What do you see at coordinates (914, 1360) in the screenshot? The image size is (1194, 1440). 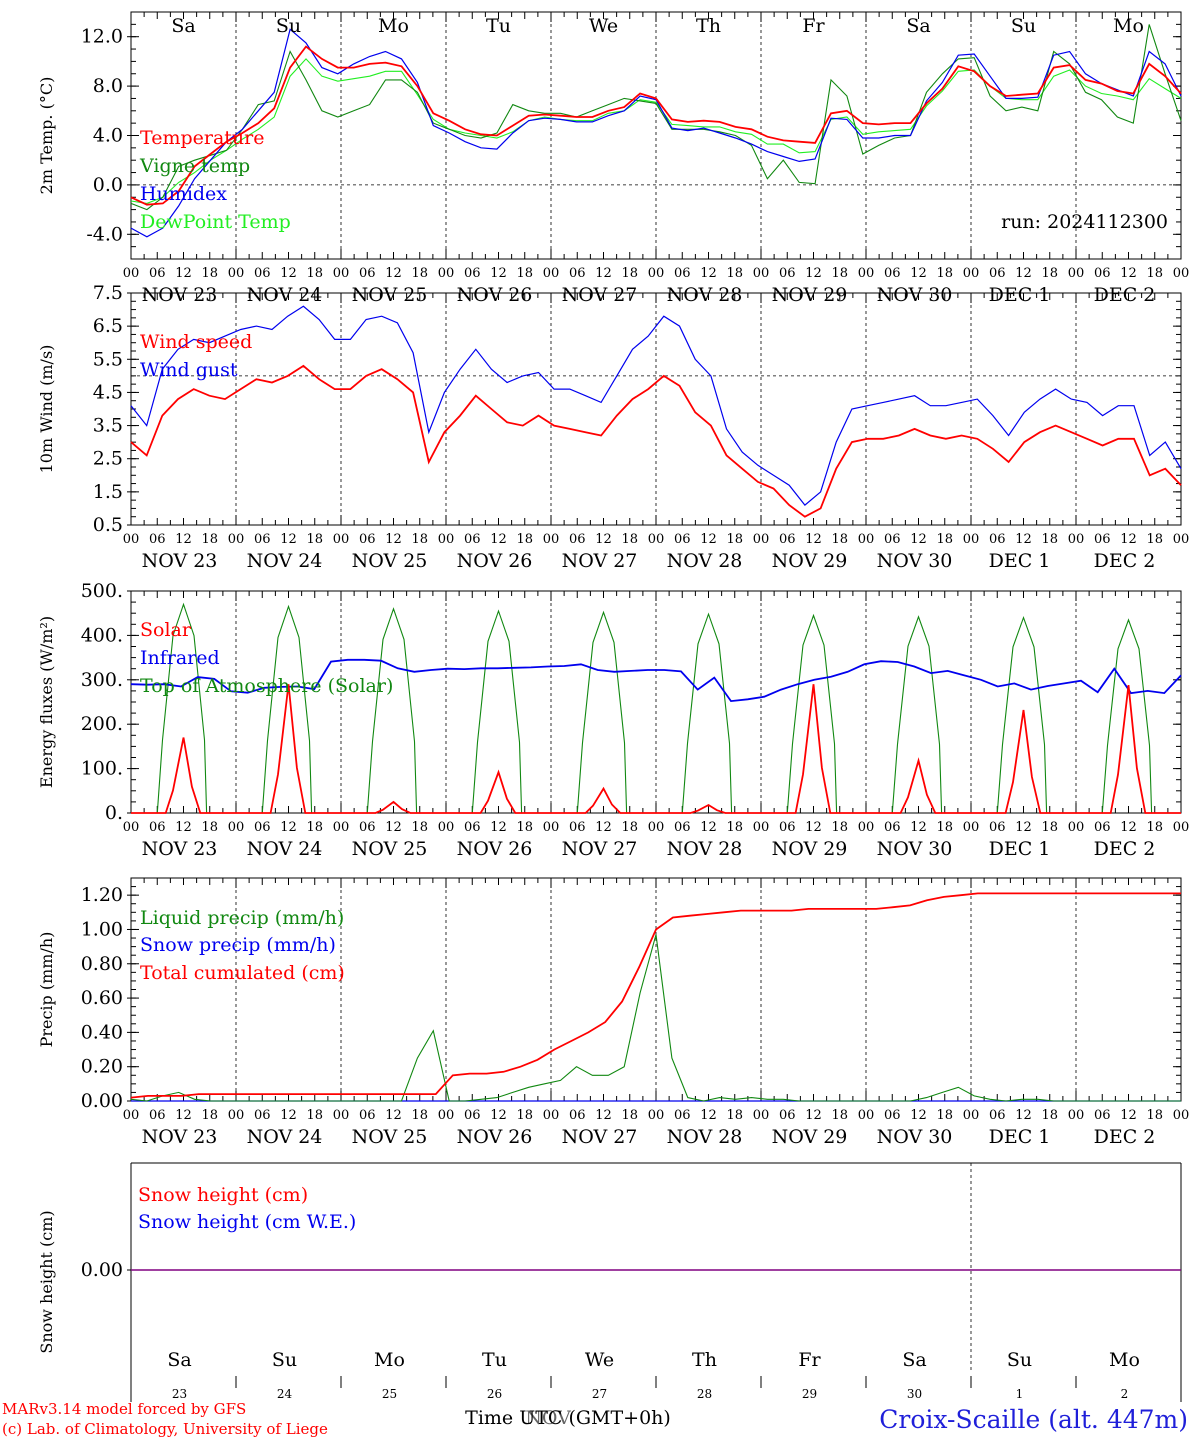 I see `weekday-label-bottom: Sa` at bounding box center [914, 1360].